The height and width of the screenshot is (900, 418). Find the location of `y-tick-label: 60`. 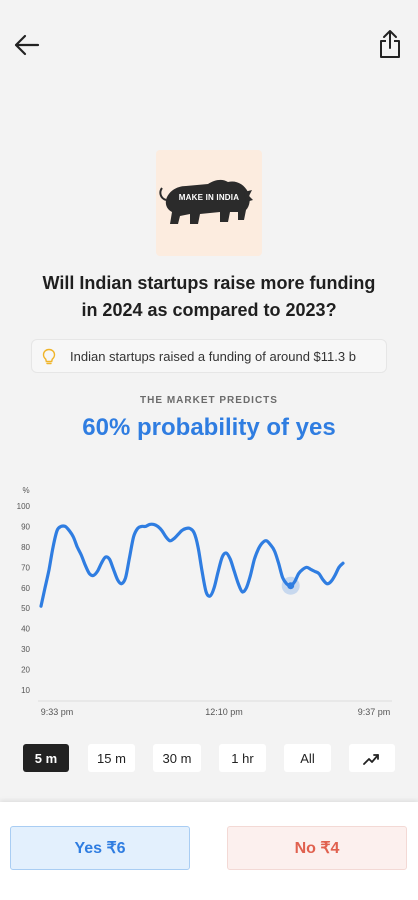

y-tick-label: 60 is located at coordinates (25, 588).